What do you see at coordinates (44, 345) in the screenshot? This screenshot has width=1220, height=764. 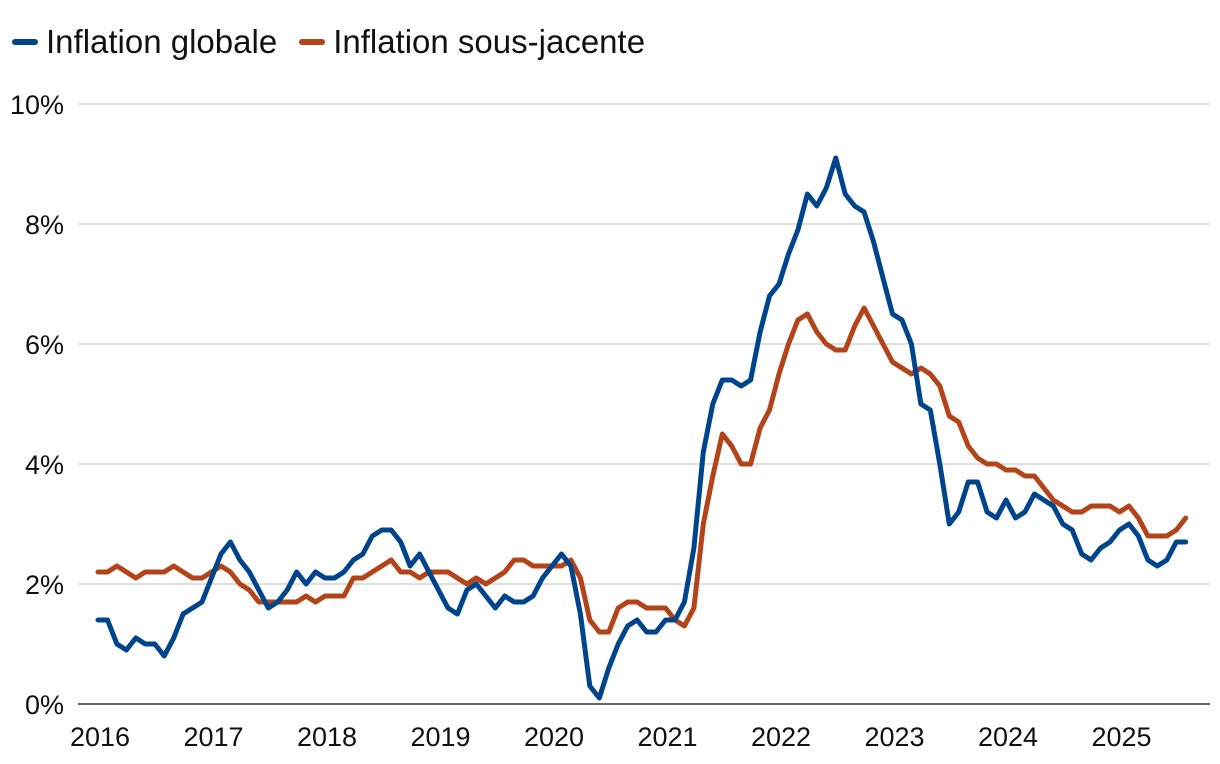 I see `y-tick-label: 6%` at bounding box center [44, 345].